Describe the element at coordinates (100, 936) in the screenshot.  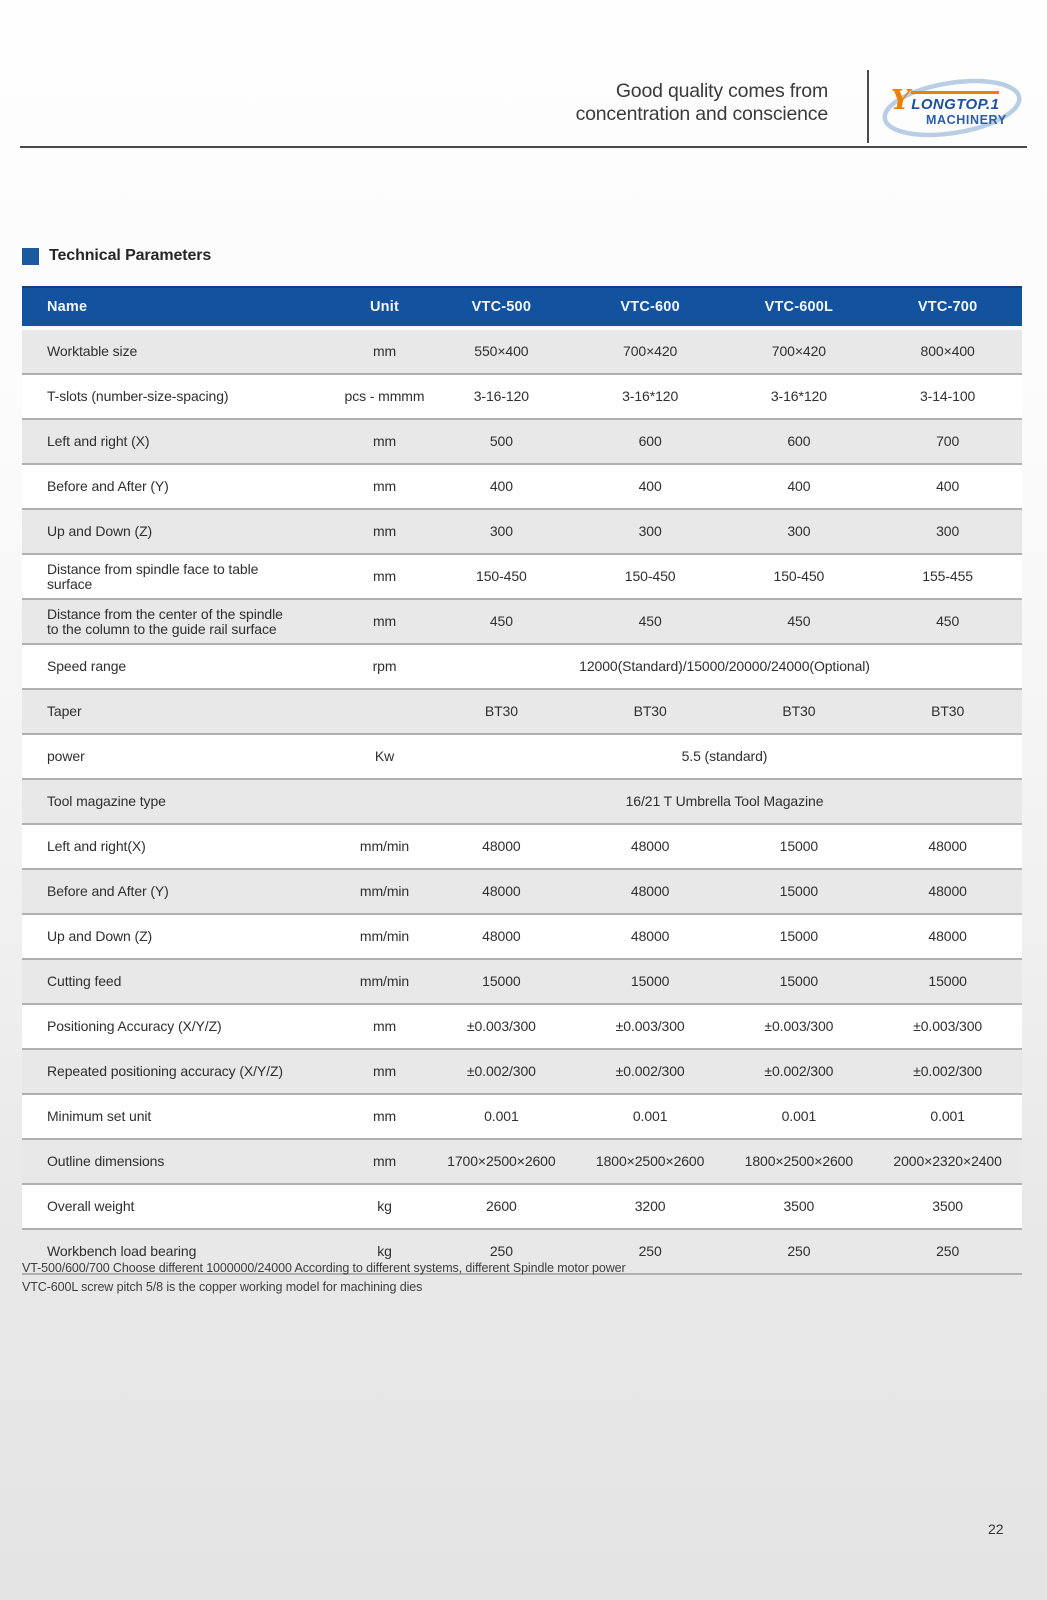
I see `row-name-cell: Up and Down (Z)` at that location.